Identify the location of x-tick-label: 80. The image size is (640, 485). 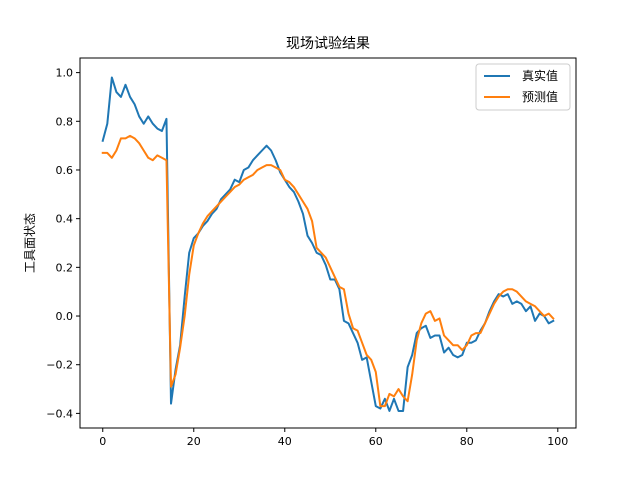
(467, 441).